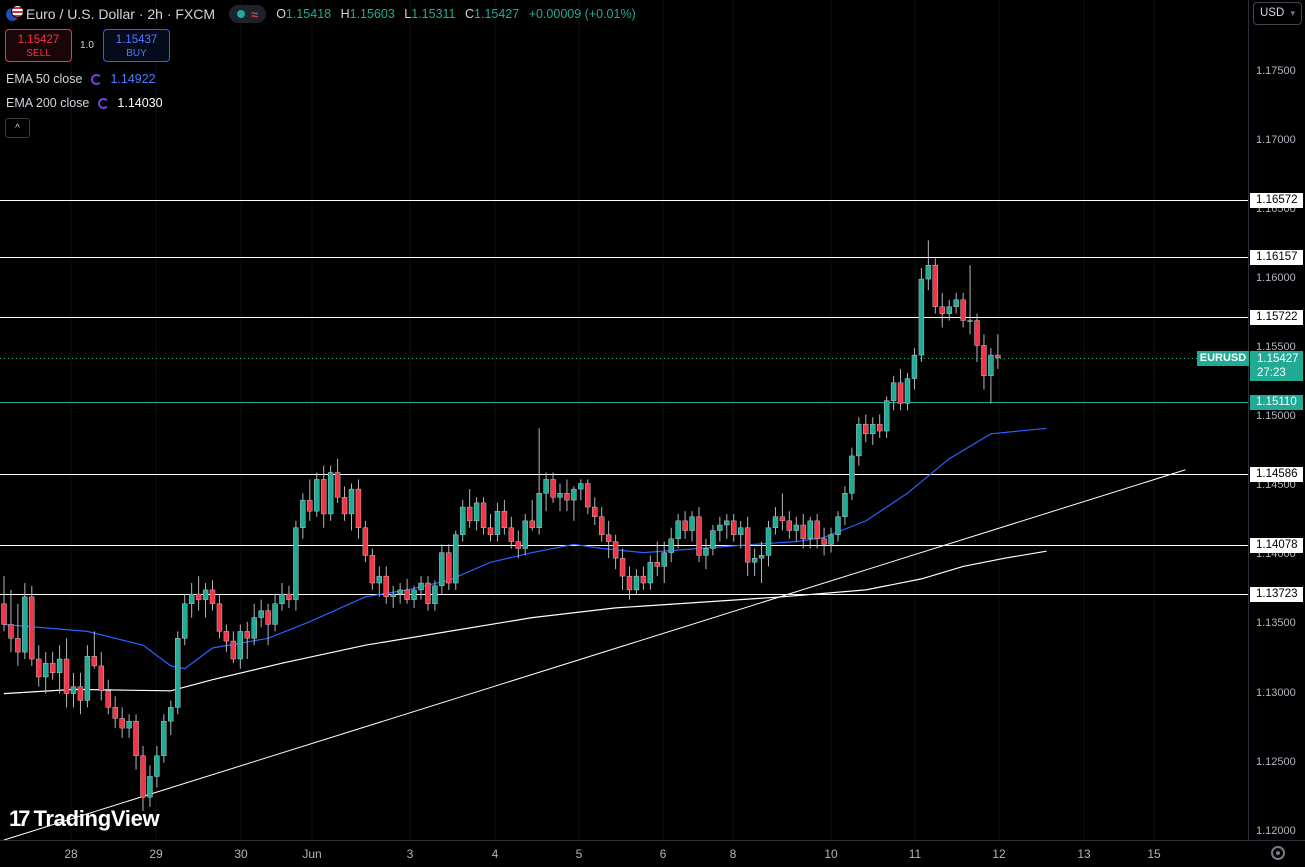 The width and height of the screenshot is (1305, 867). Describe the element at coordinates (241, 854) in the screenshot. I see `time-tick-label: 30` at that location.